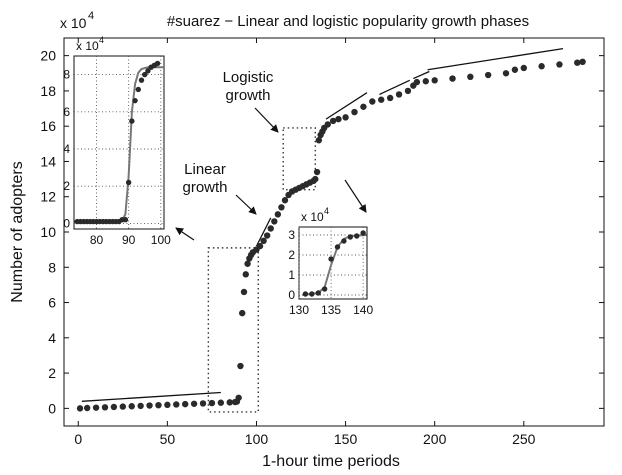 Image resolution: width=622 pixels, height=475 pixels. Describe the element at coordinates (66, 75) in the screenshot. I see `inset-y-tick-label: 8` at that location.